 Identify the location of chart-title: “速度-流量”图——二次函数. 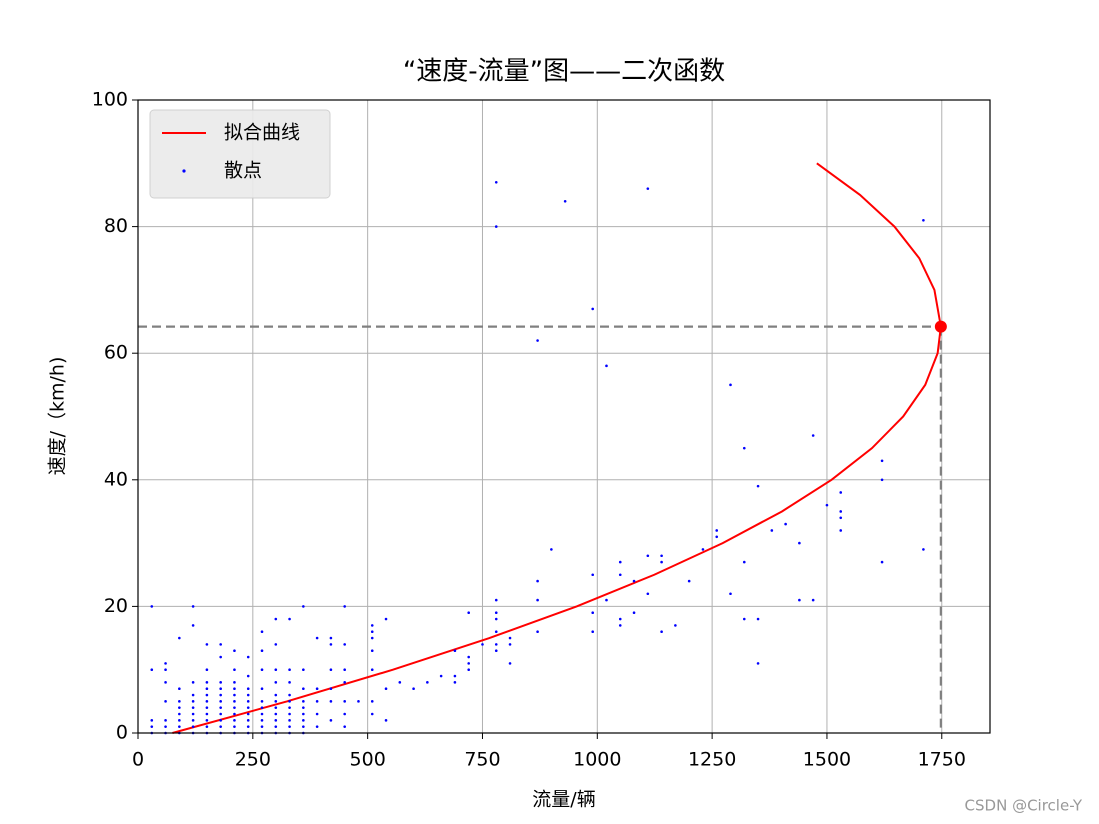
(564, 72).